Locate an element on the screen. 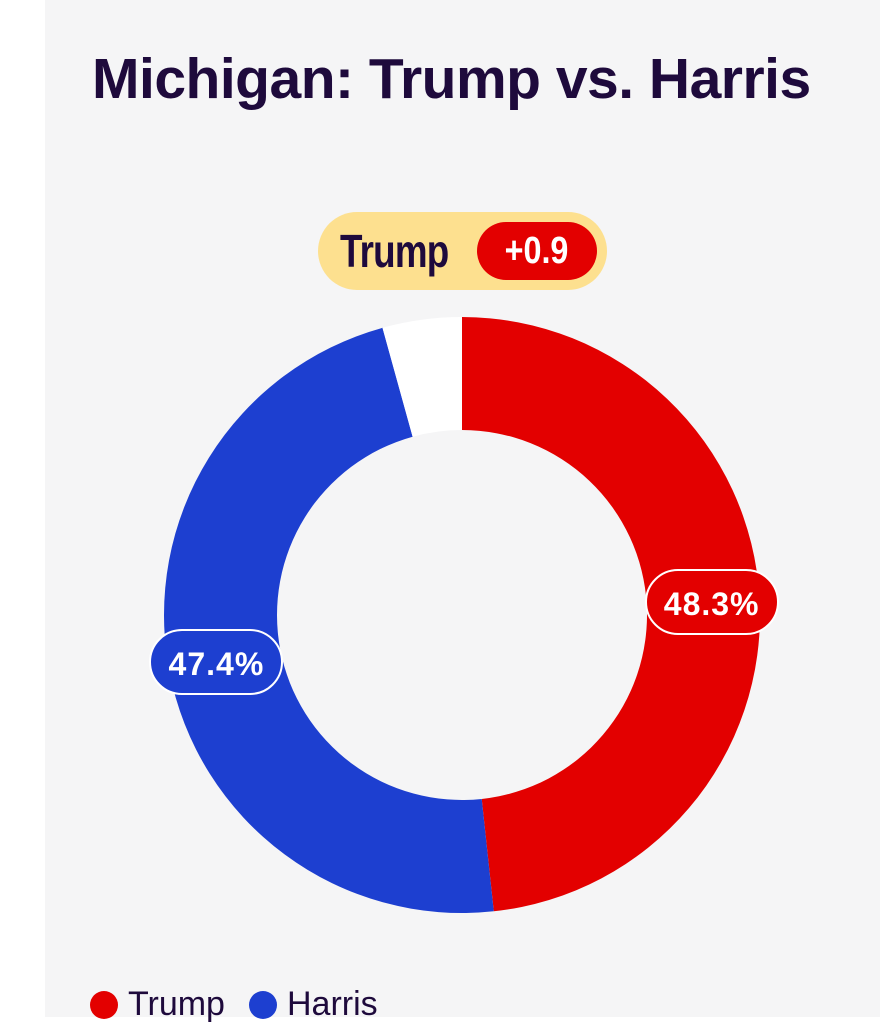 The image size is (892, 1024). data-label-harris: 47.4% is located at coordinates (216, 661).